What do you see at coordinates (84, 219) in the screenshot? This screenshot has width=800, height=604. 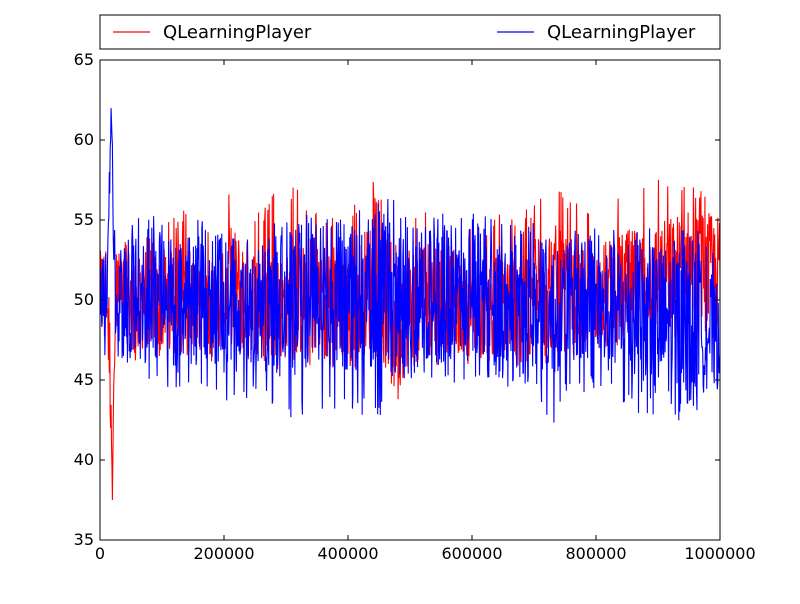 I see `y-tick-label: 55` at bounding box center [84, 219].